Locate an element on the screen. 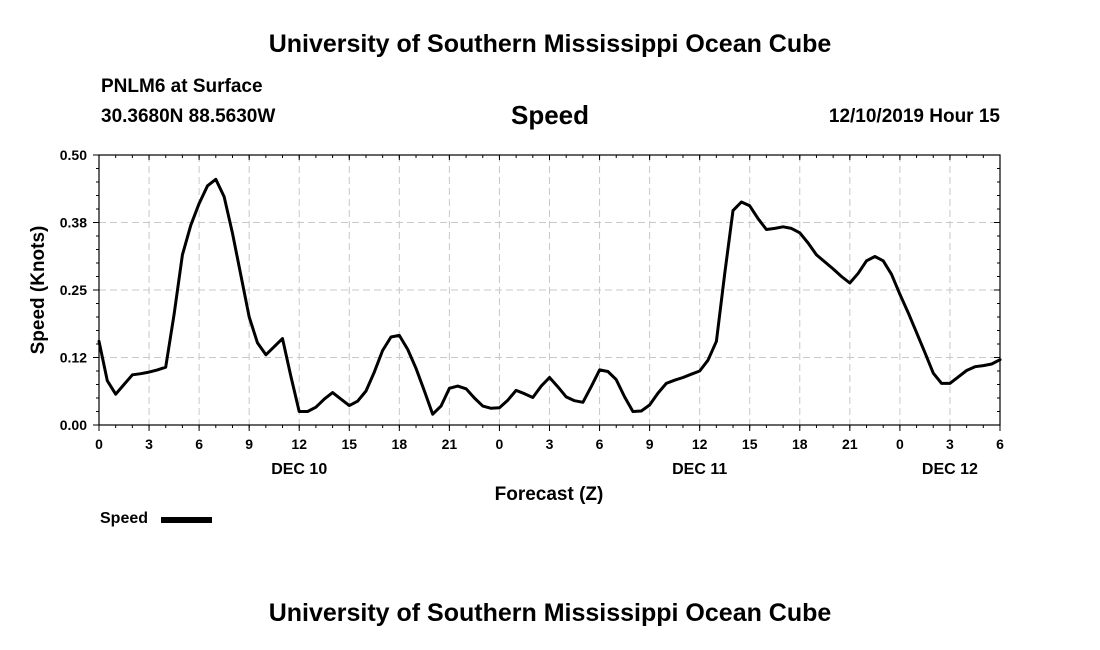 The width and height of the screenshot is (1100, 650). y-tick-labels: 0.00 0.12 0.25 0.38 0.50 is located at coordinates (73, 290).